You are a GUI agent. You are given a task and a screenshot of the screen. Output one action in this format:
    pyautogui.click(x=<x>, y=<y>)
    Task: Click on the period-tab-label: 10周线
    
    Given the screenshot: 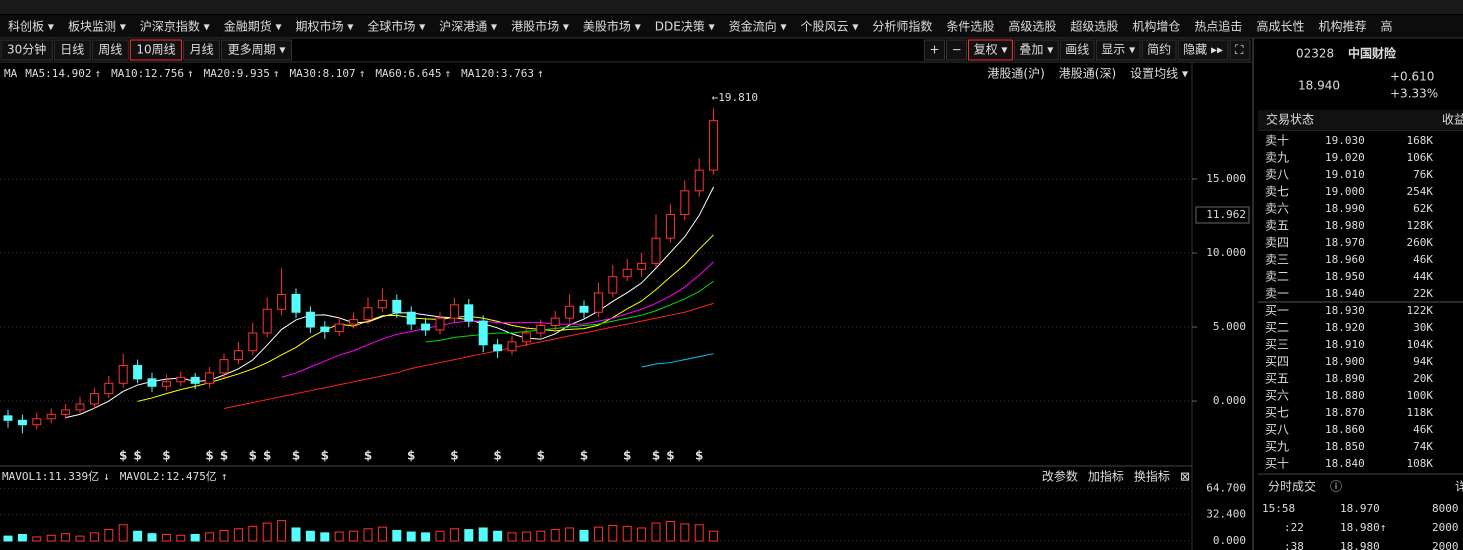 What is the action you would take?
    pyautogui.click(x=155, y=50)
    